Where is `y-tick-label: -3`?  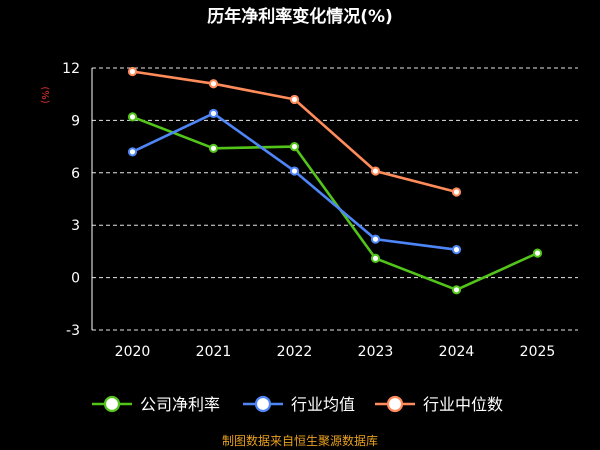 y-tick-label: -3 is located at coordinates (73, 331).